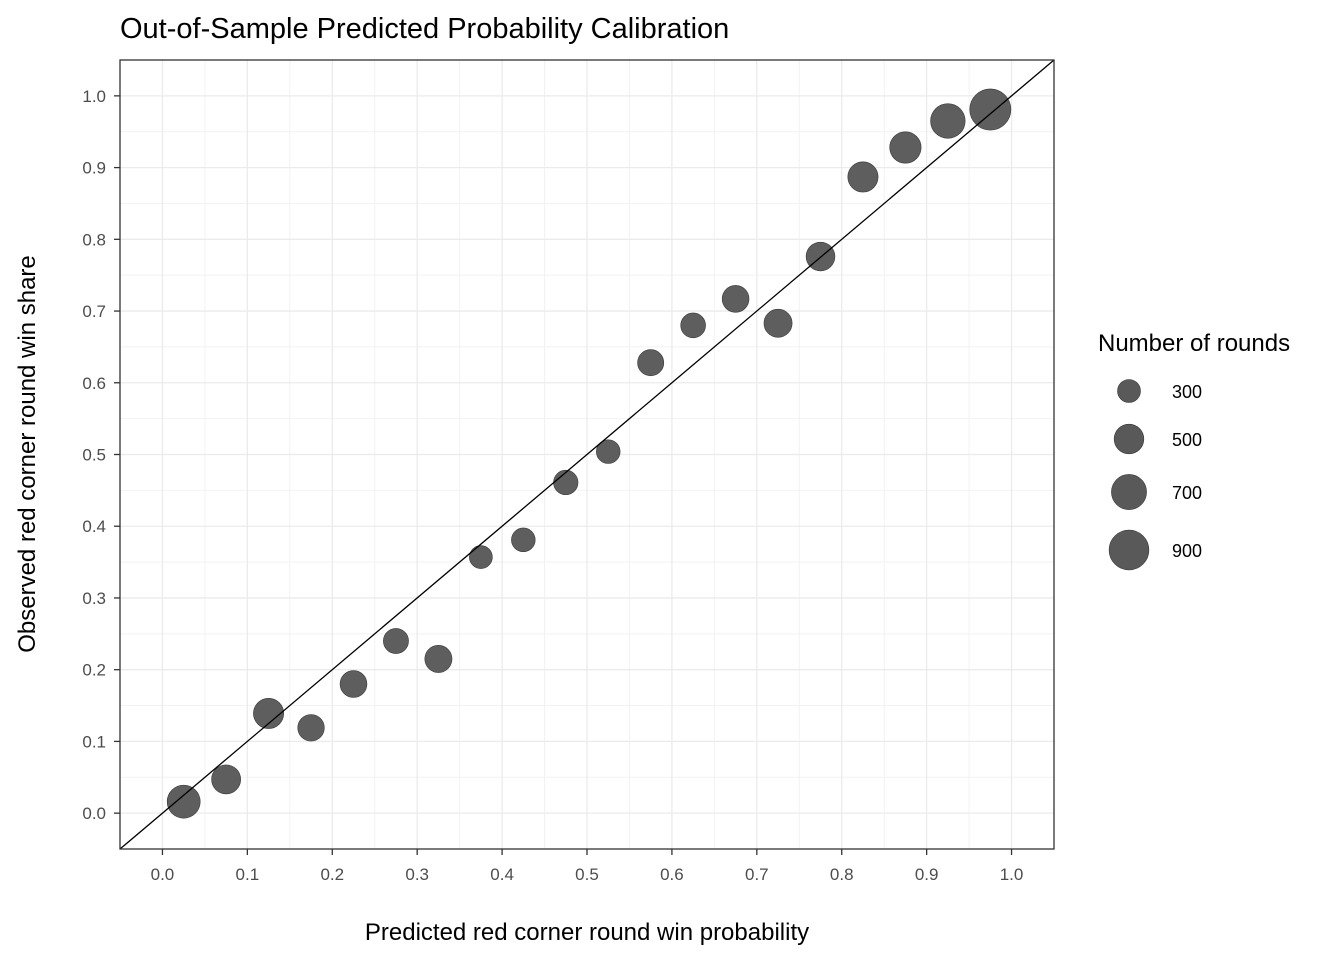 The image size is (1344, 960). What do you see at coordinates (27, 454) in the screenshot?
I see `y-axis-title: Observed red corner round win share` at bounding box center [27, 454].